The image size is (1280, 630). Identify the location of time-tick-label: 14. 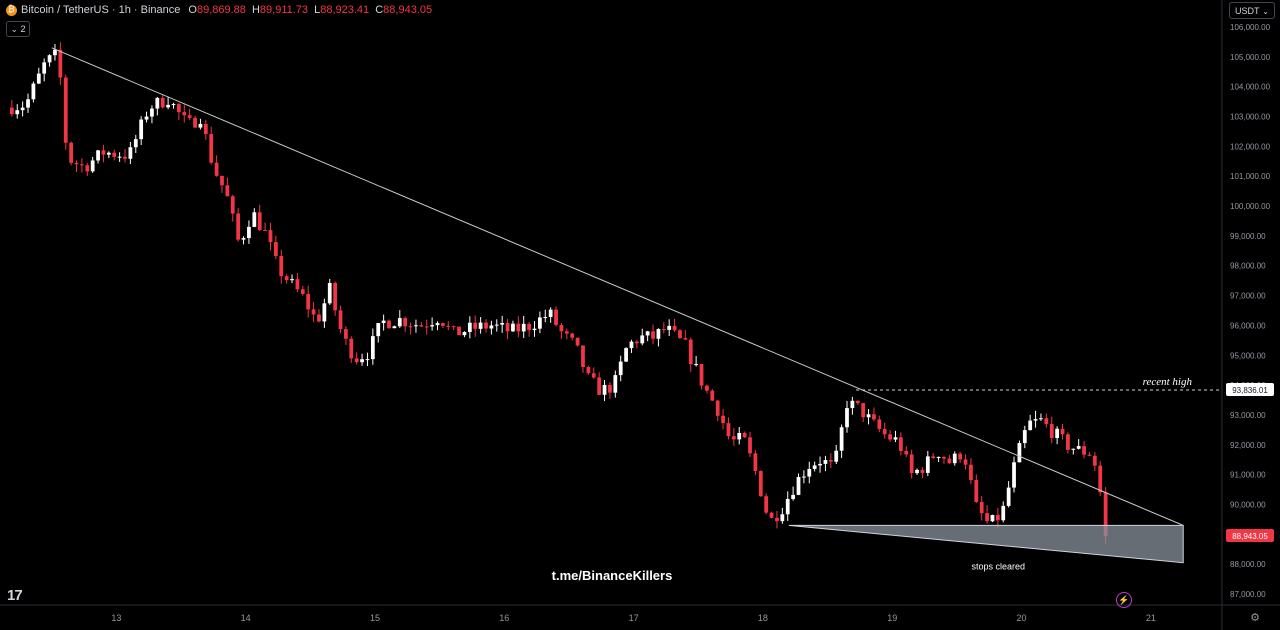
(246, 618).